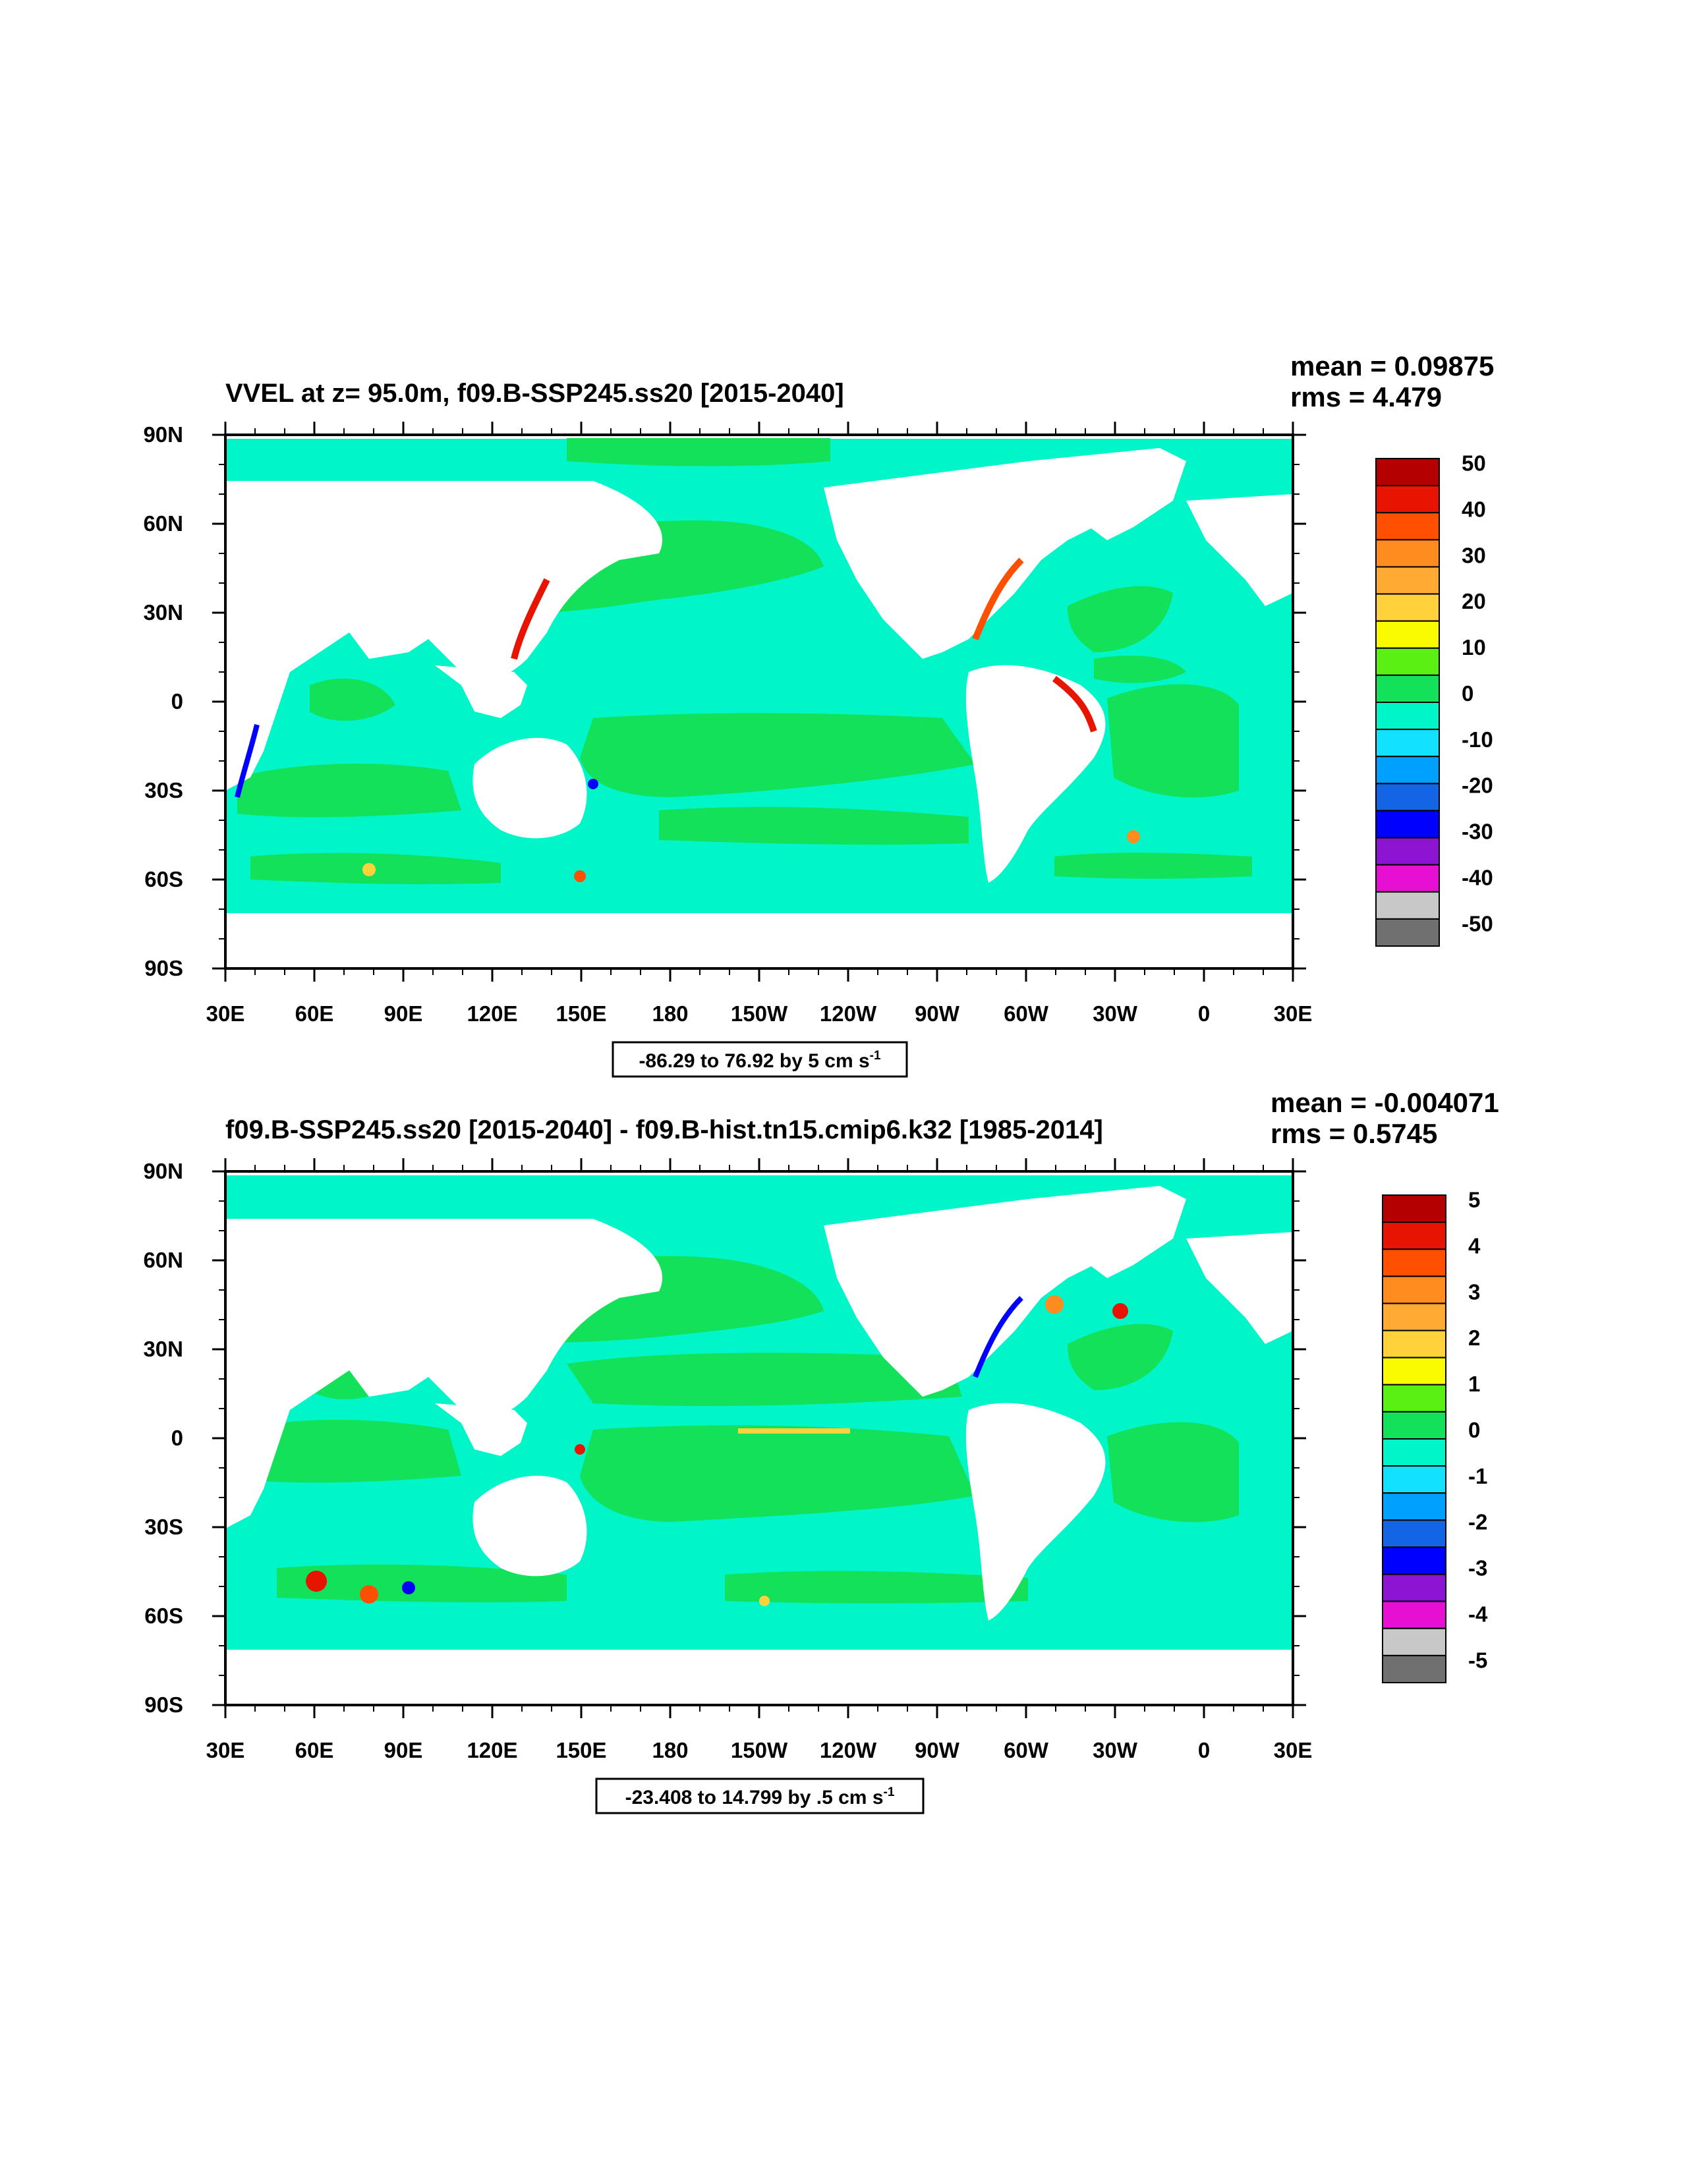 Image resolution: width=1687 pixels, height=2184 pixels. What do you see at coordinates (848, 1750) in the screenshot?
I see `lon-label: 120W` at bounding box center [848, 1750].